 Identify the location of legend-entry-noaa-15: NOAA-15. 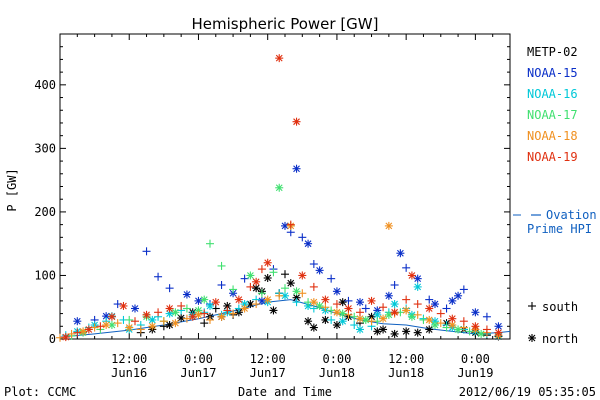
(552, 73).